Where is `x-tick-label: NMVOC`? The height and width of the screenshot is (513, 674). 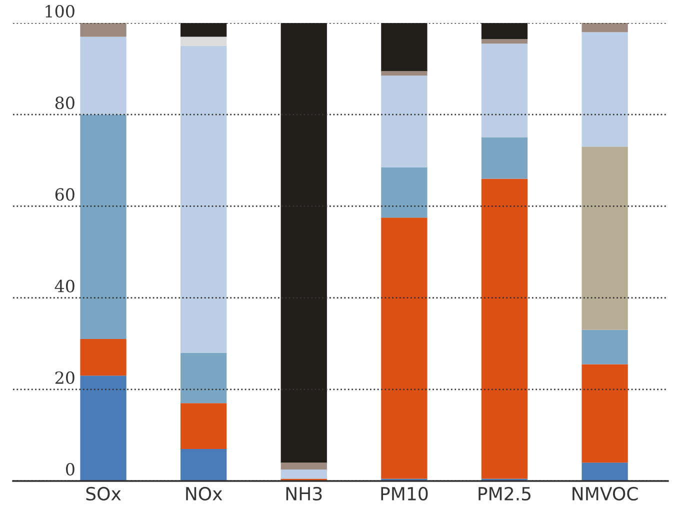
x-tick-label: NMVOC is located at coordinates (605, 493).